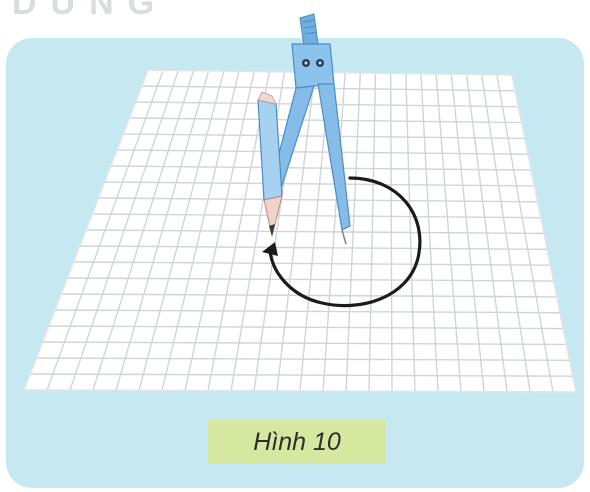 The width and height of the screenshot is (590, 492). I want to click on arc-arrow-icon, so click(342, 242).